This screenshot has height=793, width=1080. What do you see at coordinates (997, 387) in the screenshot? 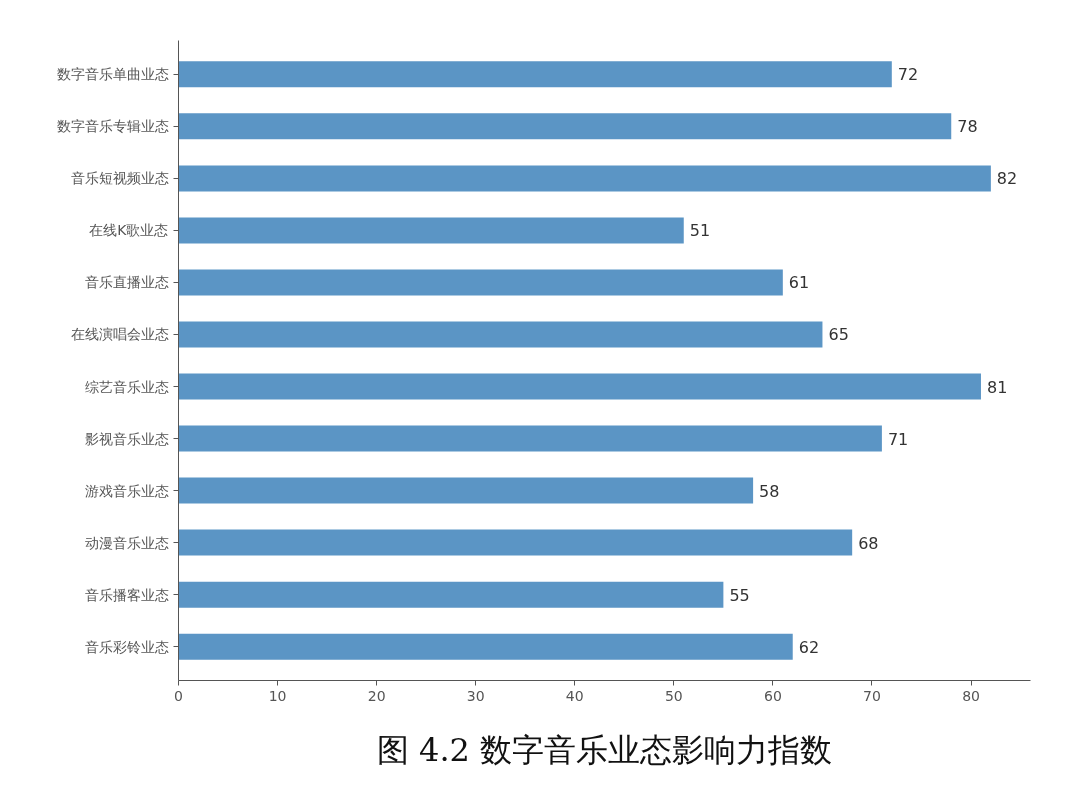
I see `data-label: 81` at bounding box center [997, 387].